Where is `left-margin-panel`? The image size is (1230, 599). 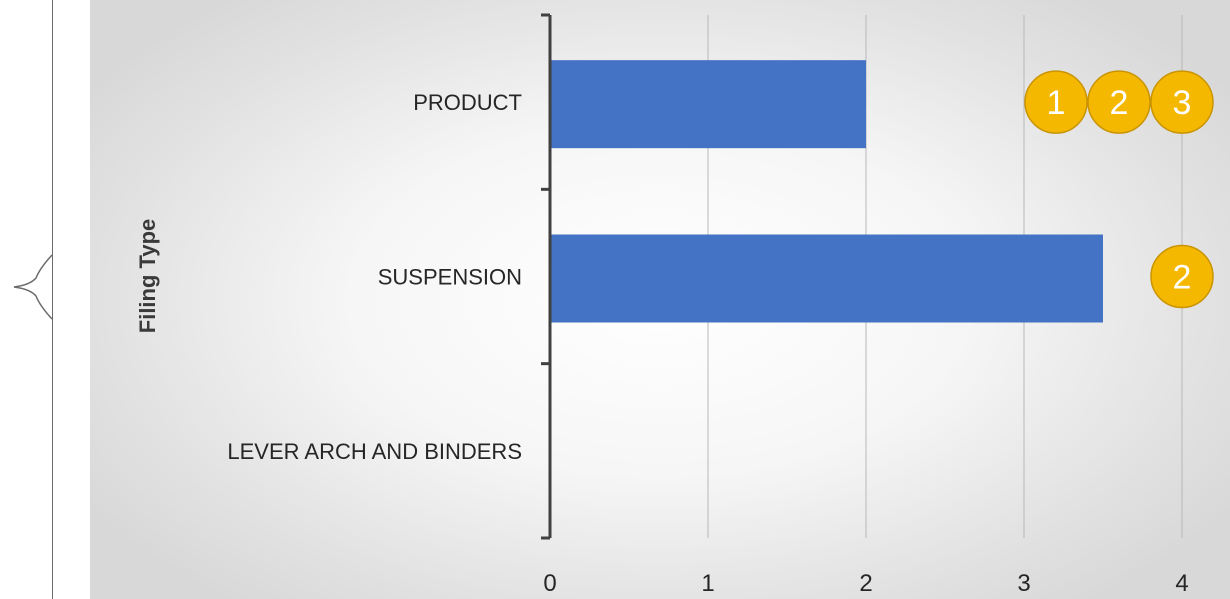
left-margin-panel is located at coordinates (45, 299).